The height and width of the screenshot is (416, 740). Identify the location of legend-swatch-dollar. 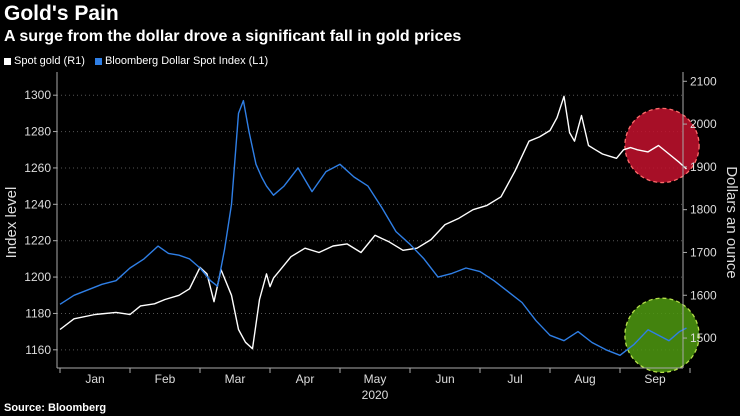
(98, 61).